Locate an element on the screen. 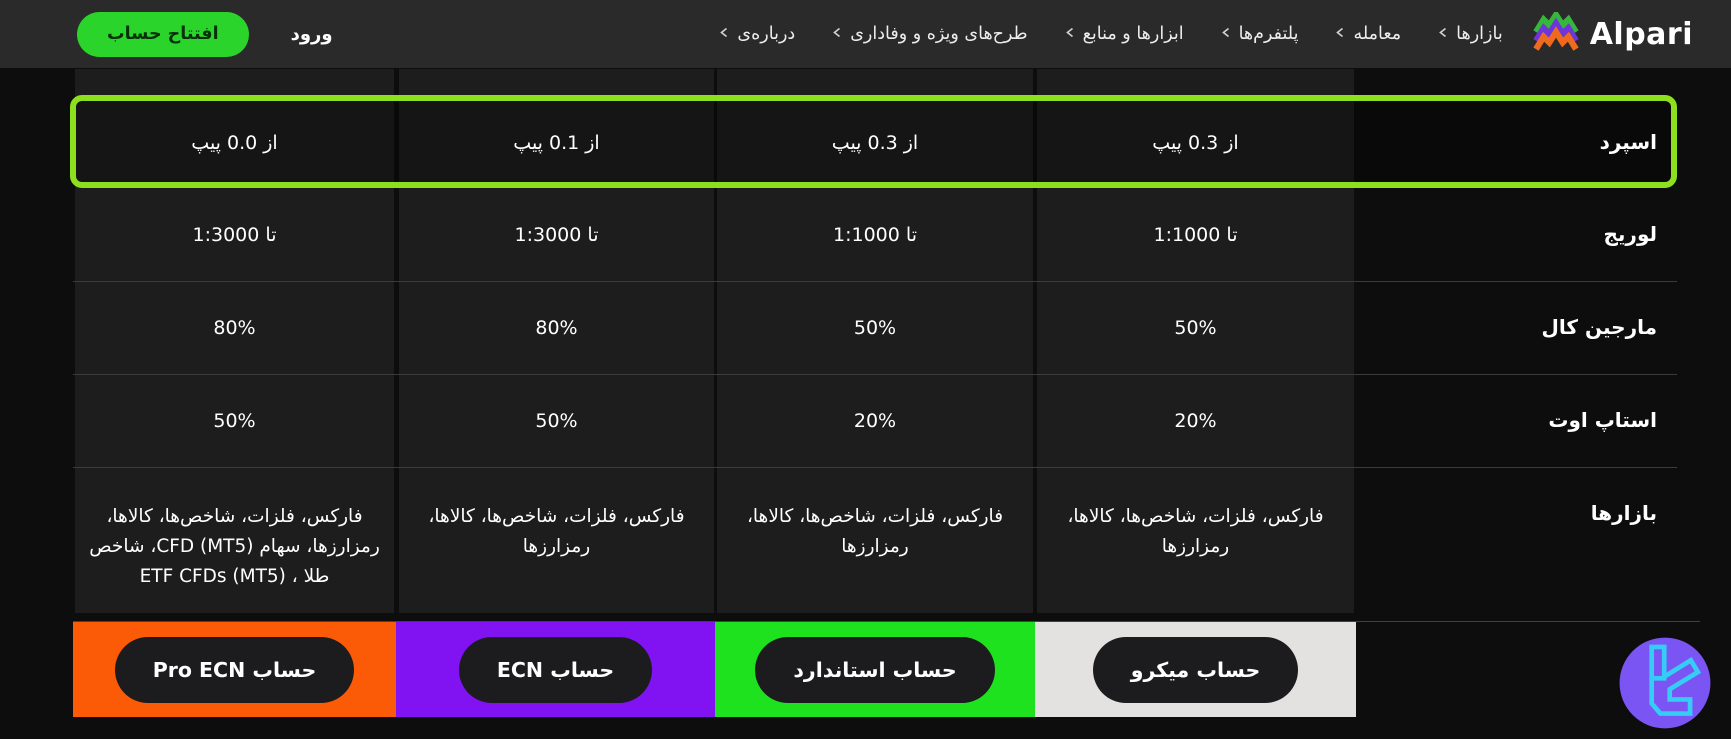 This screenshot has height=739, width=1731. alpari-logo: Alpari is located at coordinates (1613, 32).